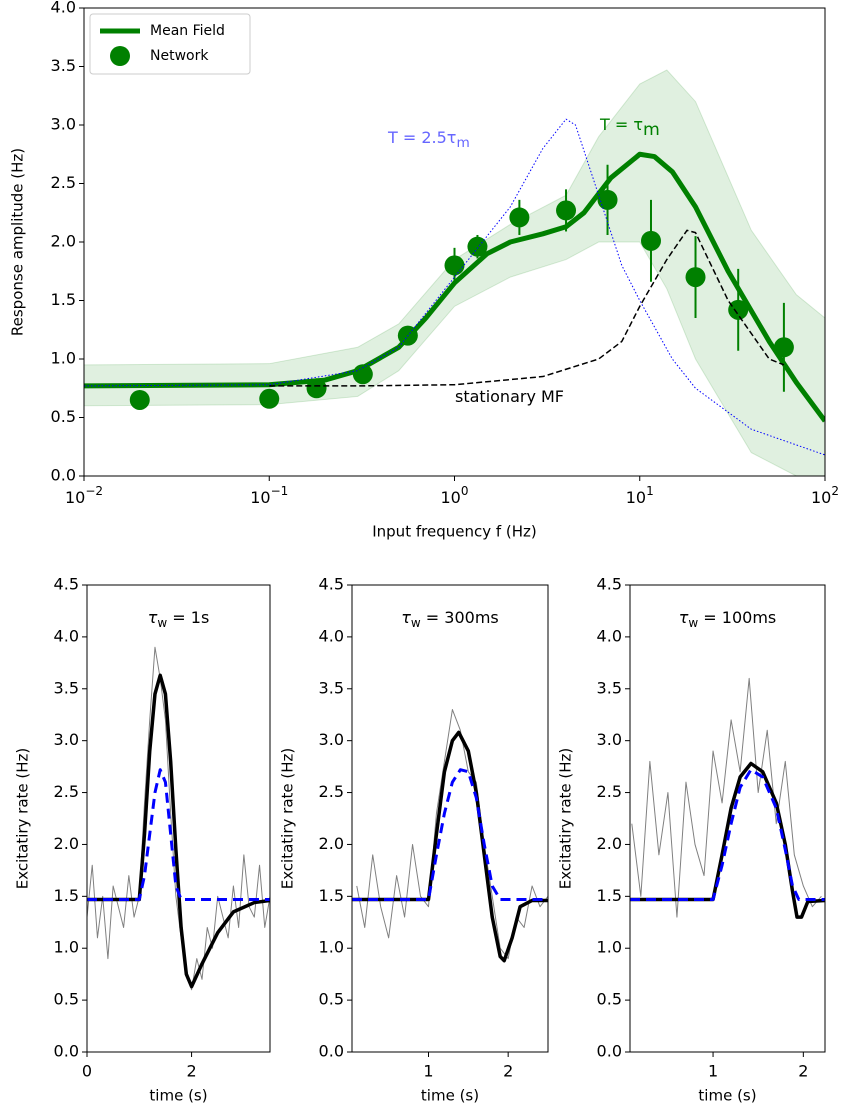 This screenshot has height=1120, width=844. Describe the element at coordinates (94, 491) in the screenshot. I see `tick-exponent: −2` at that location.